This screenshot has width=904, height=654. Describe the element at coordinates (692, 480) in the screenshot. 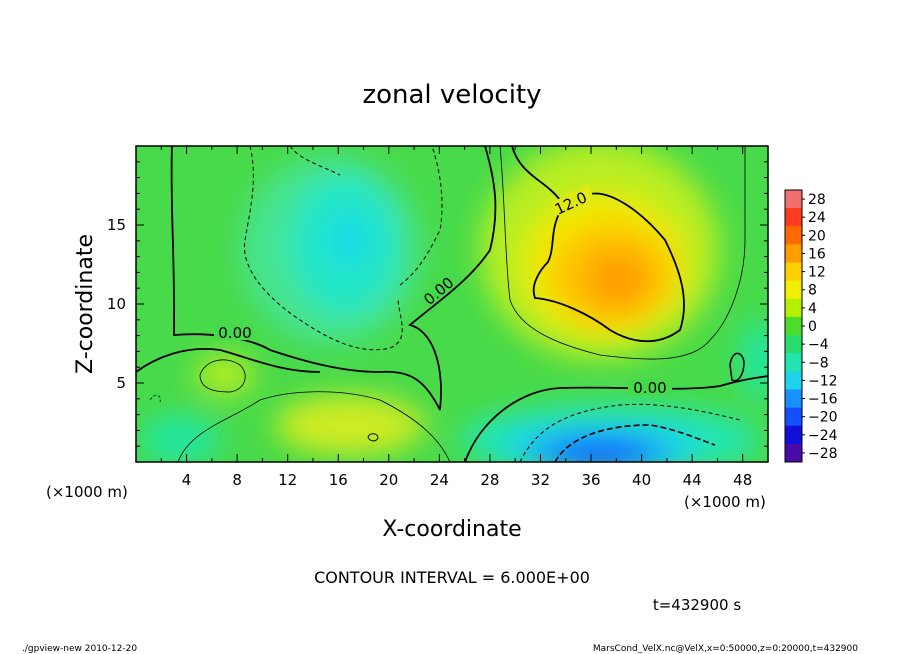

I see `x-tick-label: 44` at that location.